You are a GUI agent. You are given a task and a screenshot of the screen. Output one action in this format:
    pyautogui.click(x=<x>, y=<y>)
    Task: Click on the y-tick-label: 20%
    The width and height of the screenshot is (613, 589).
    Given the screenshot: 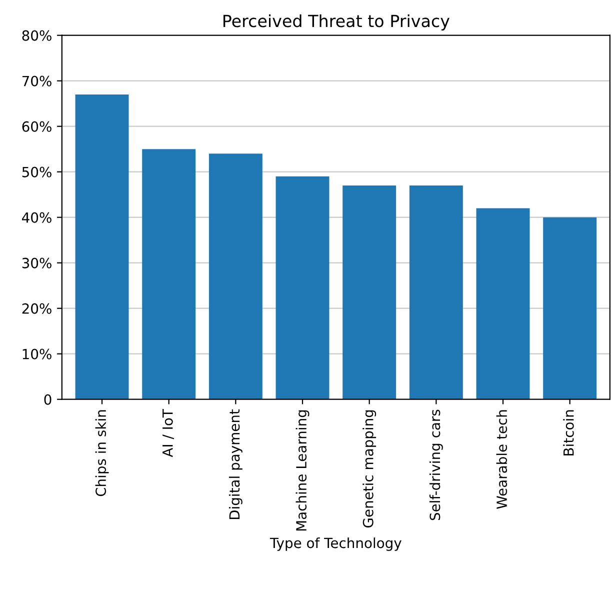 What is the action you would take?
    pyautogui.click(x=37, y=308)
    